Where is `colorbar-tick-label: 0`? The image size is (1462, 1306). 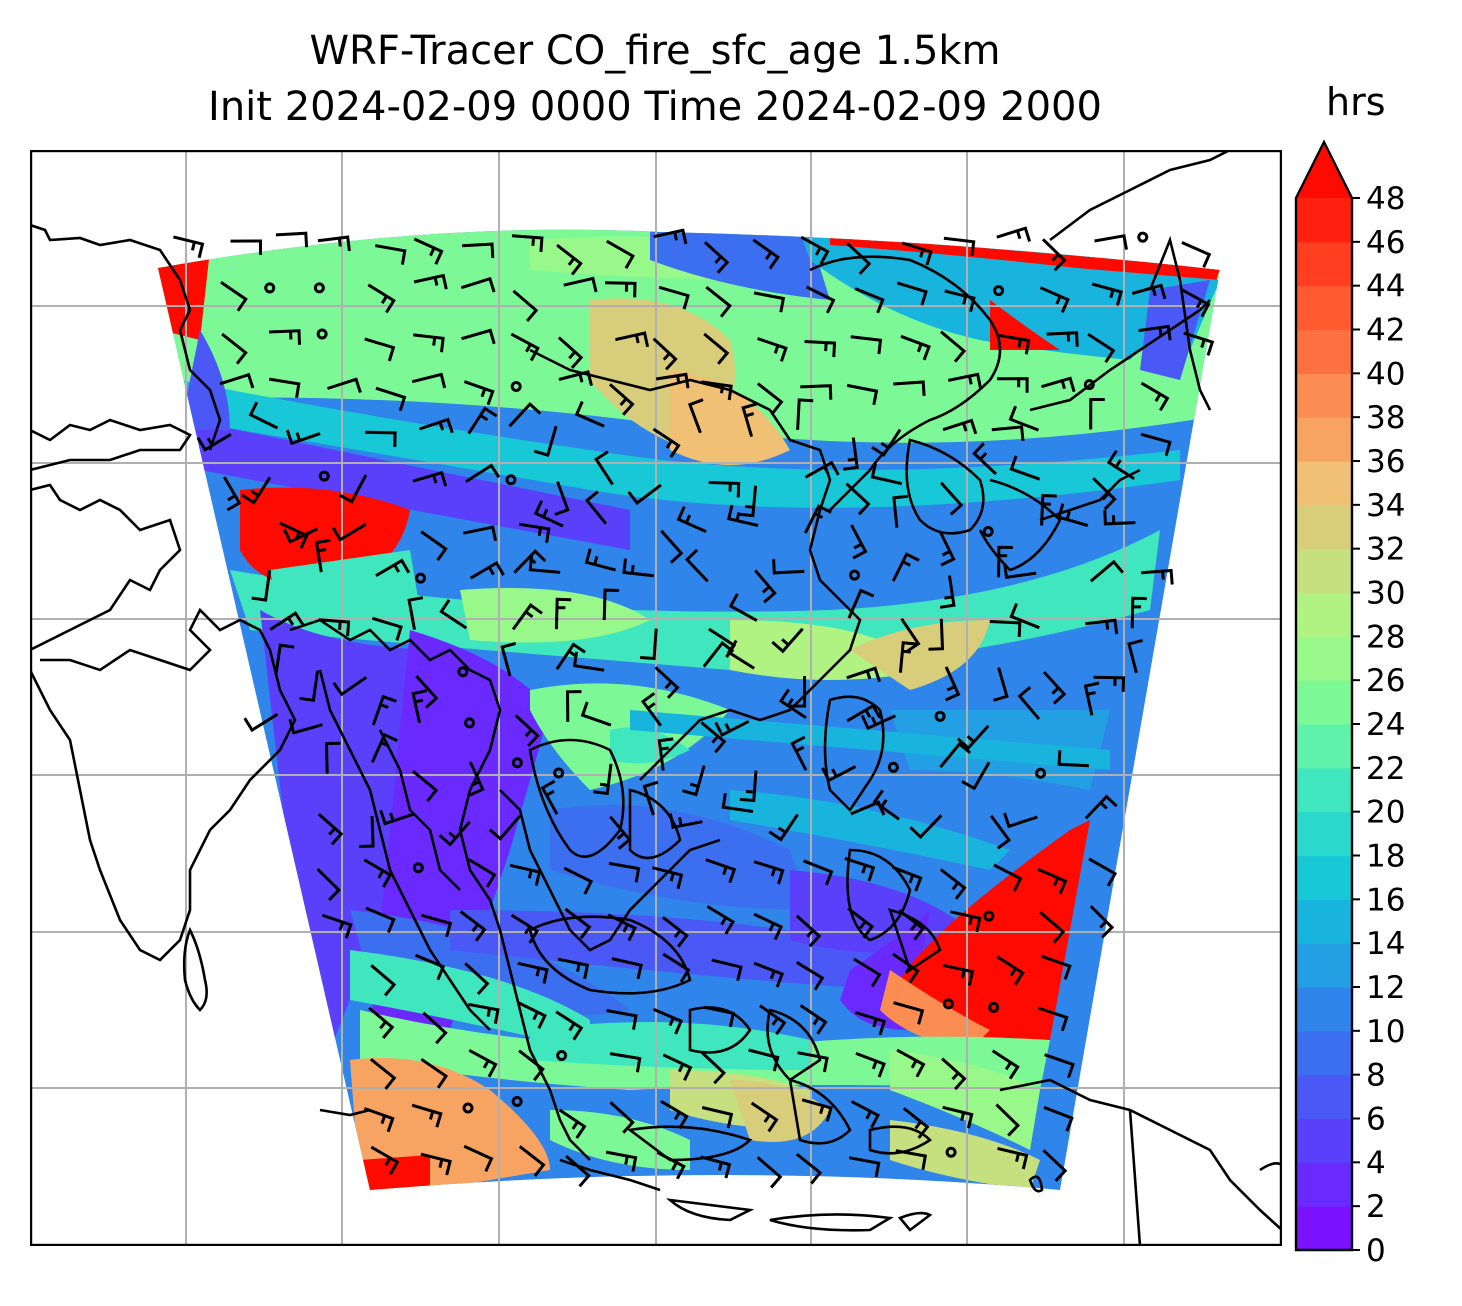 colorbar-tick-label: 0 is located at coordinates (1376, 1251).